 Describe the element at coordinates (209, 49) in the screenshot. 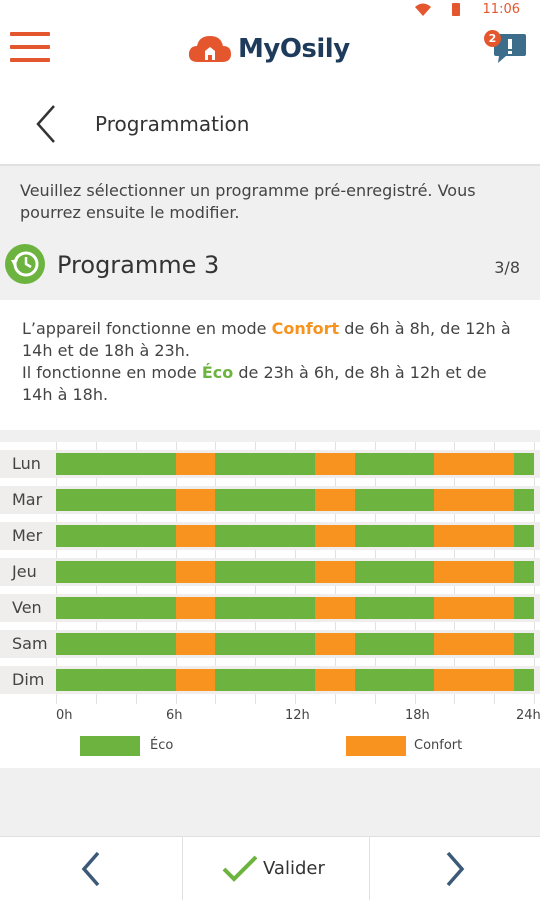

I see `cloud-home-icon` at that location.